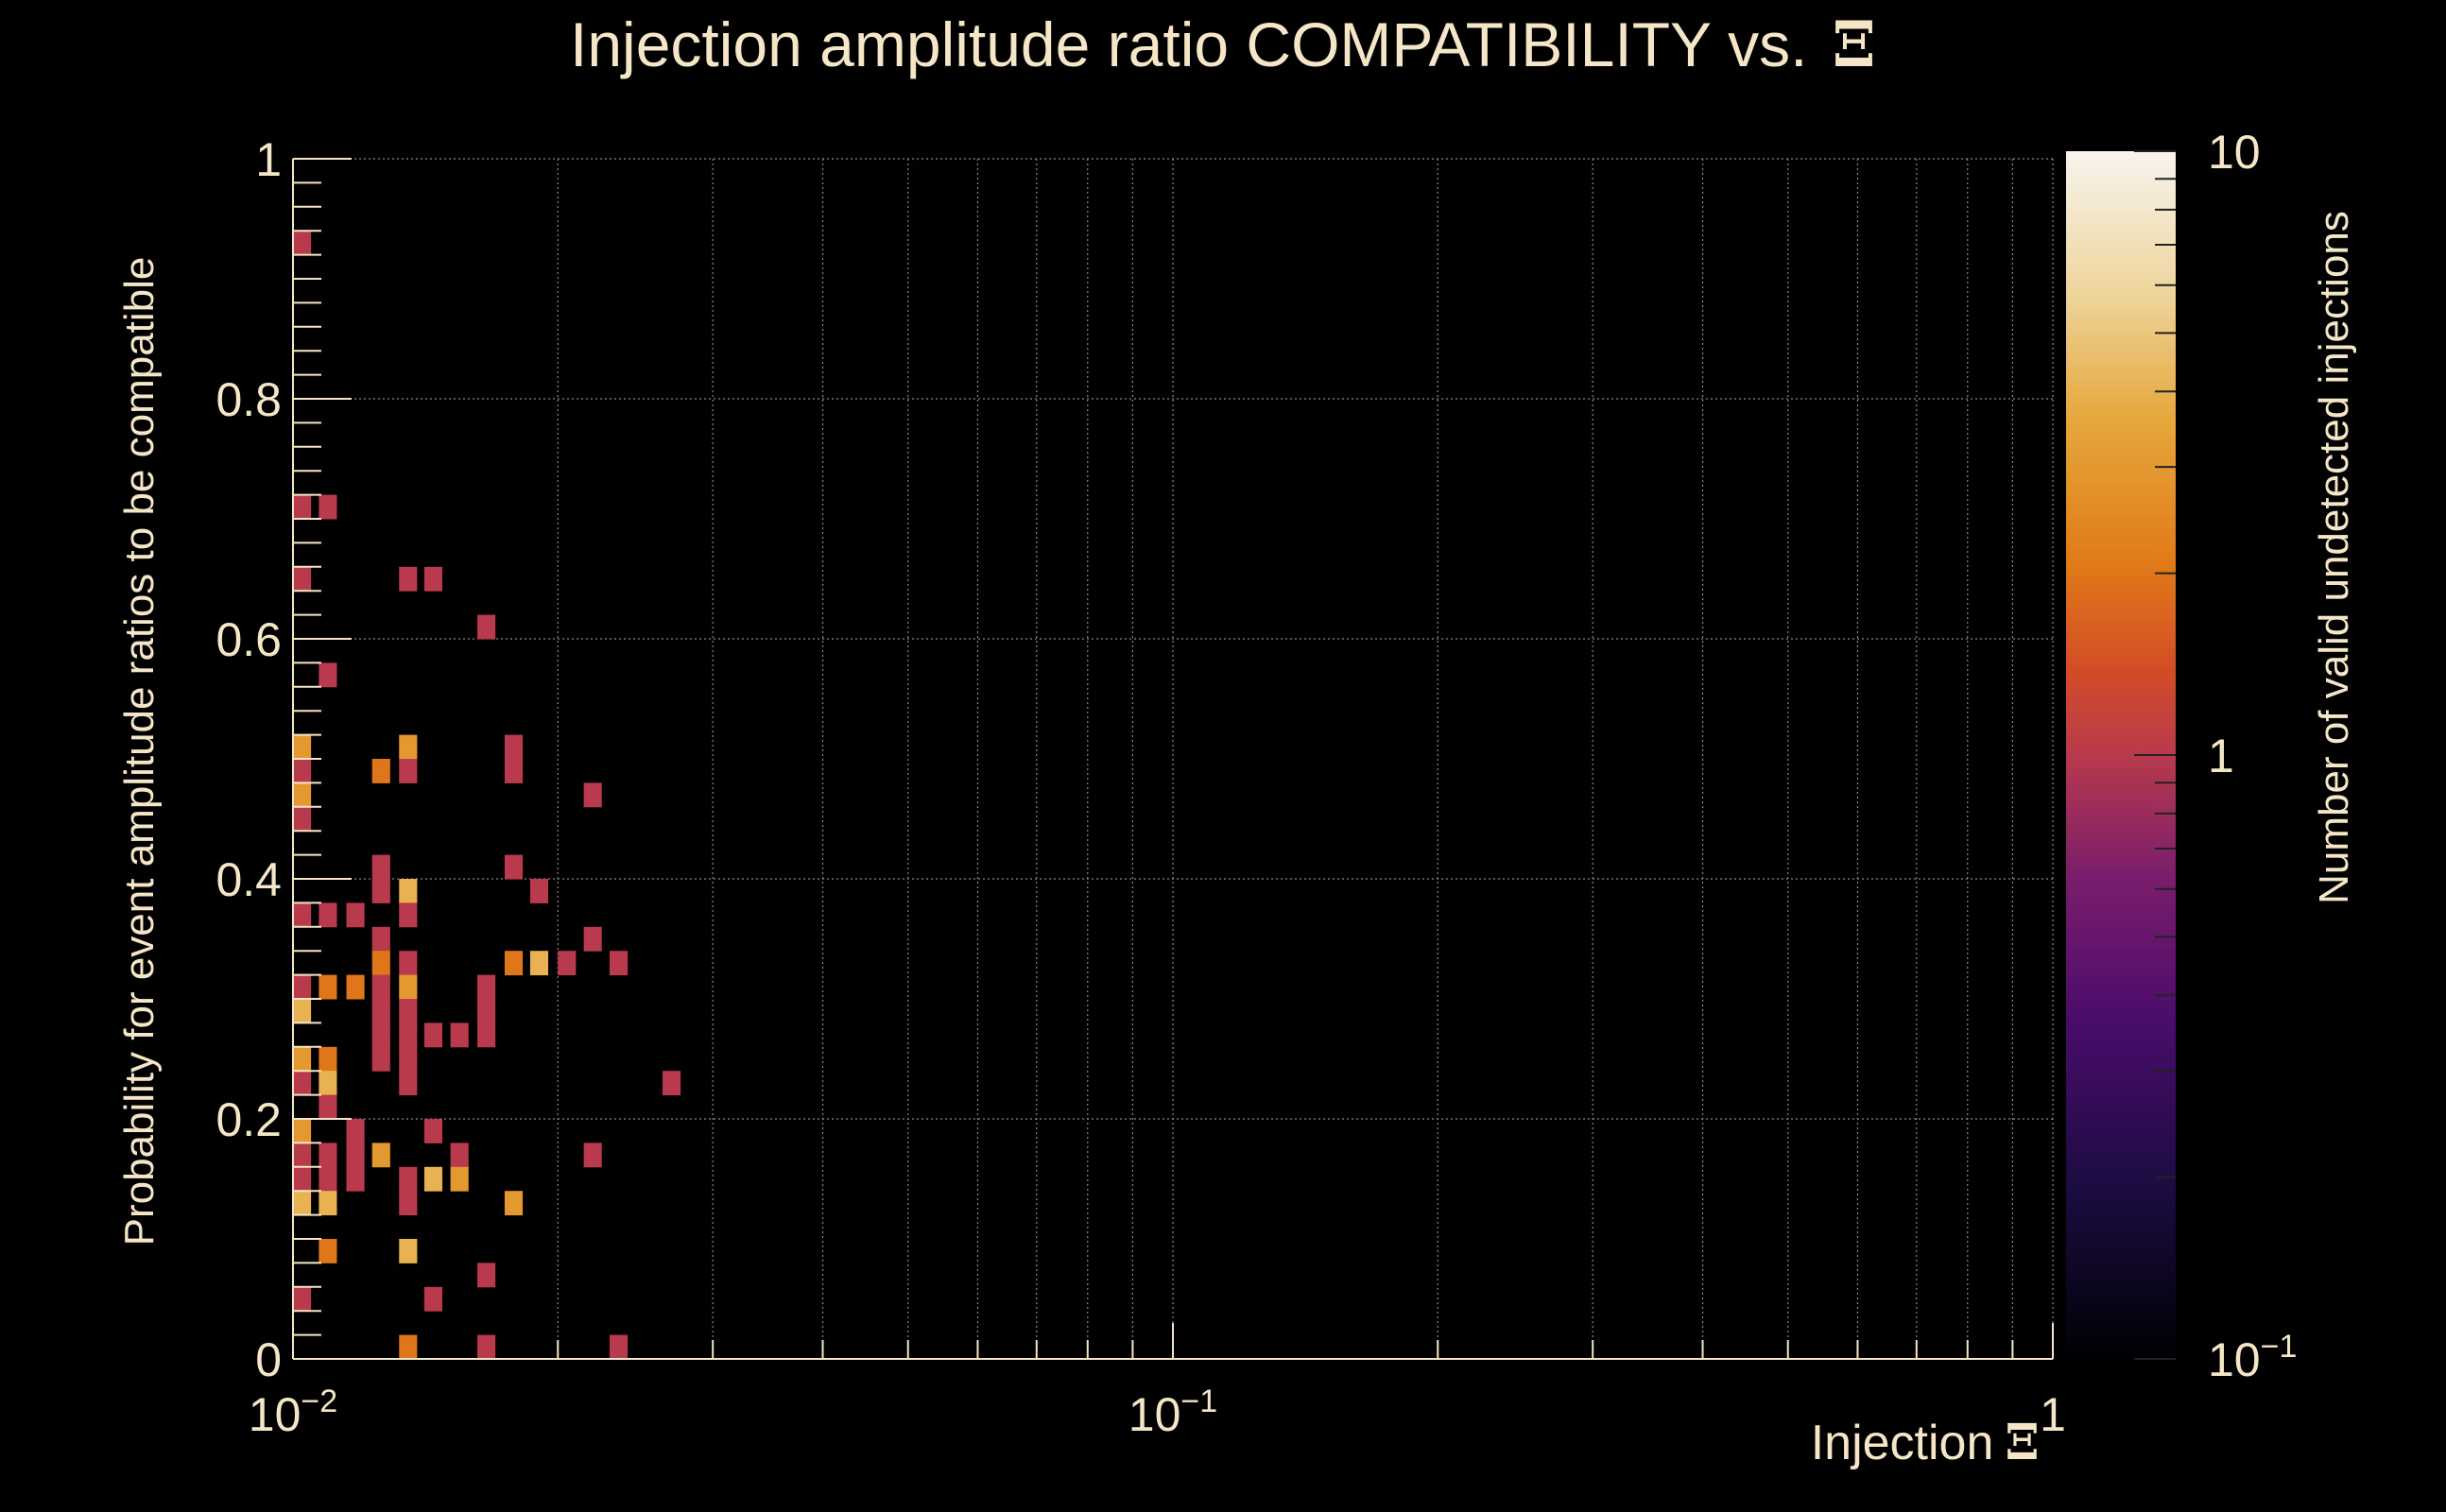  Describe the element at coordinates (2252, 1357) in the screenshot. I see `colorbar-tick-label: 10−1` at that location.